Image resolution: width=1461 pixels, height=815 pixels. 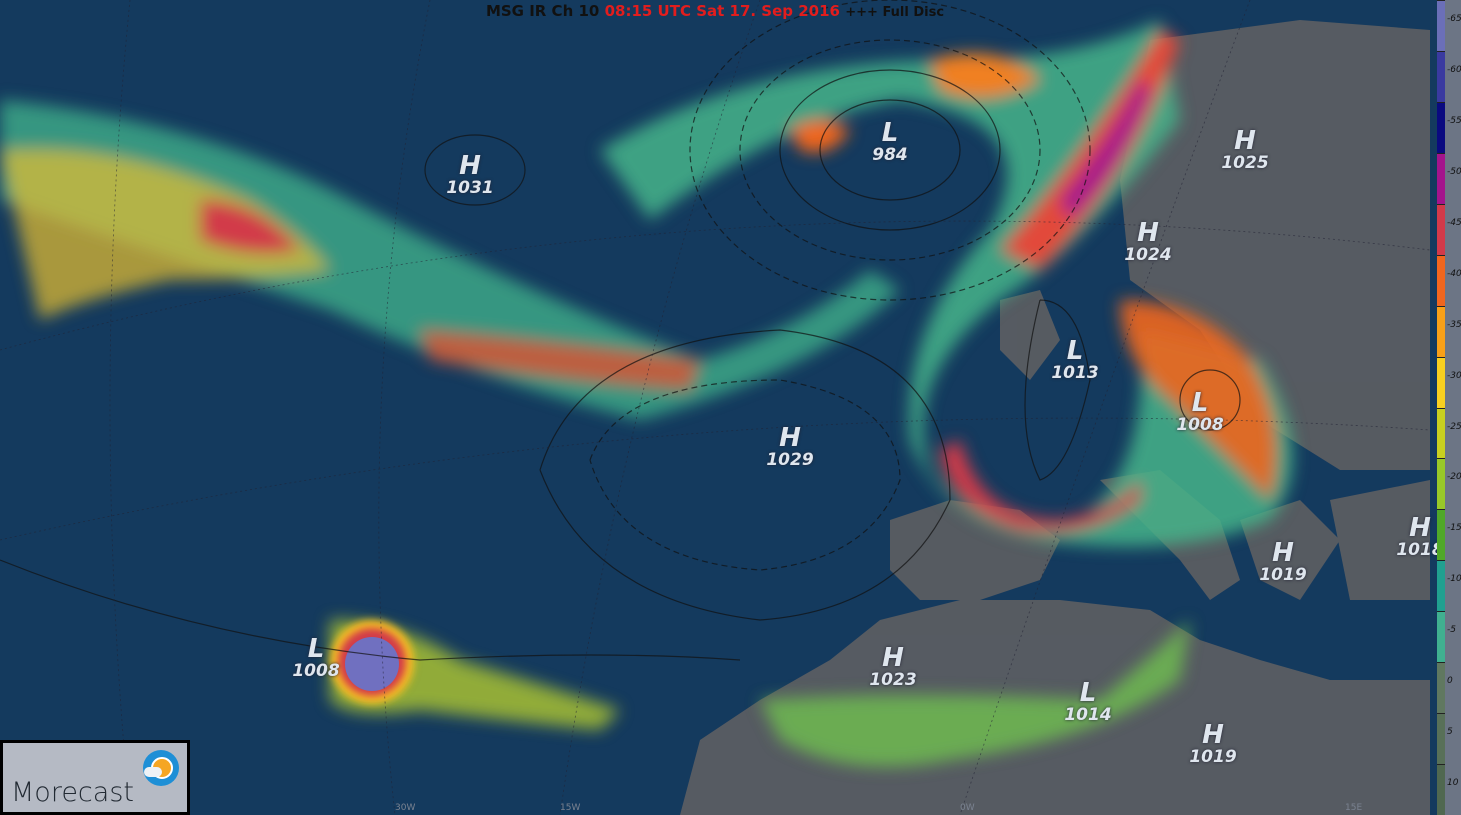 What do you see at coordinates (1450, 681) in the screenshot?
I see `colorbar-tick: 0` at bounding box center [1450, 681].